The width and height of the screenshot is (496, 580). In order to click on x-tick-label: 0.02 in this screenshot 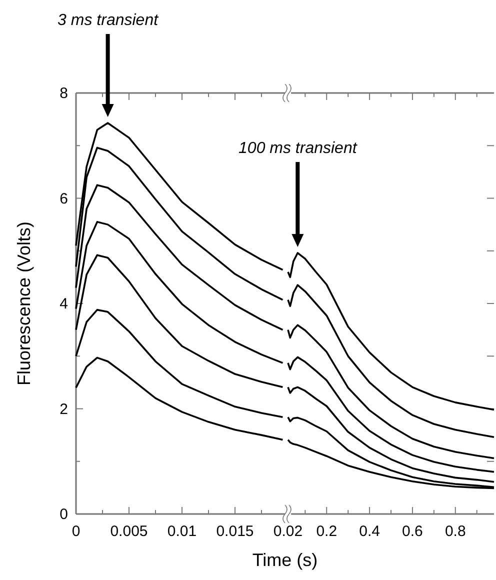, I will do `click(288, 531)`.